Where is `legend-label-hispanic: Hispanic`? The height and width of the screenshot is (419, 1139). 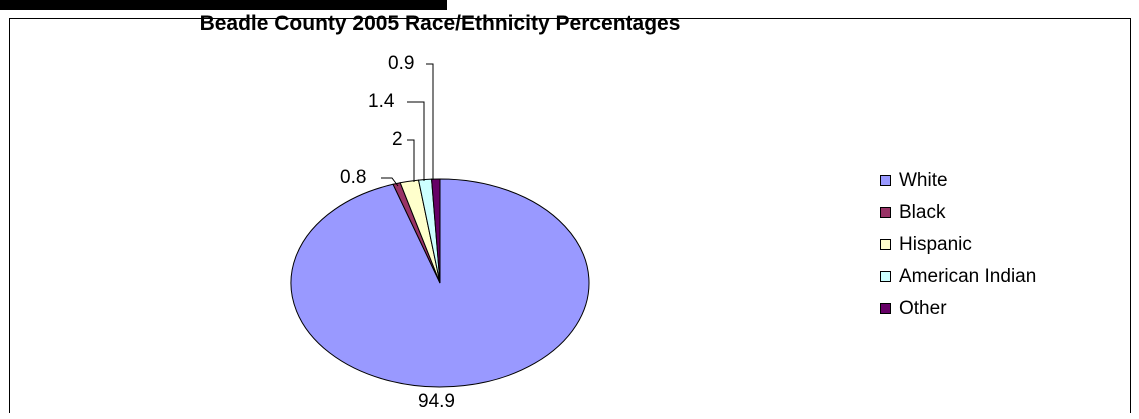
legend-label-hispanic: Hispanic is located at coordinates (935, 244).